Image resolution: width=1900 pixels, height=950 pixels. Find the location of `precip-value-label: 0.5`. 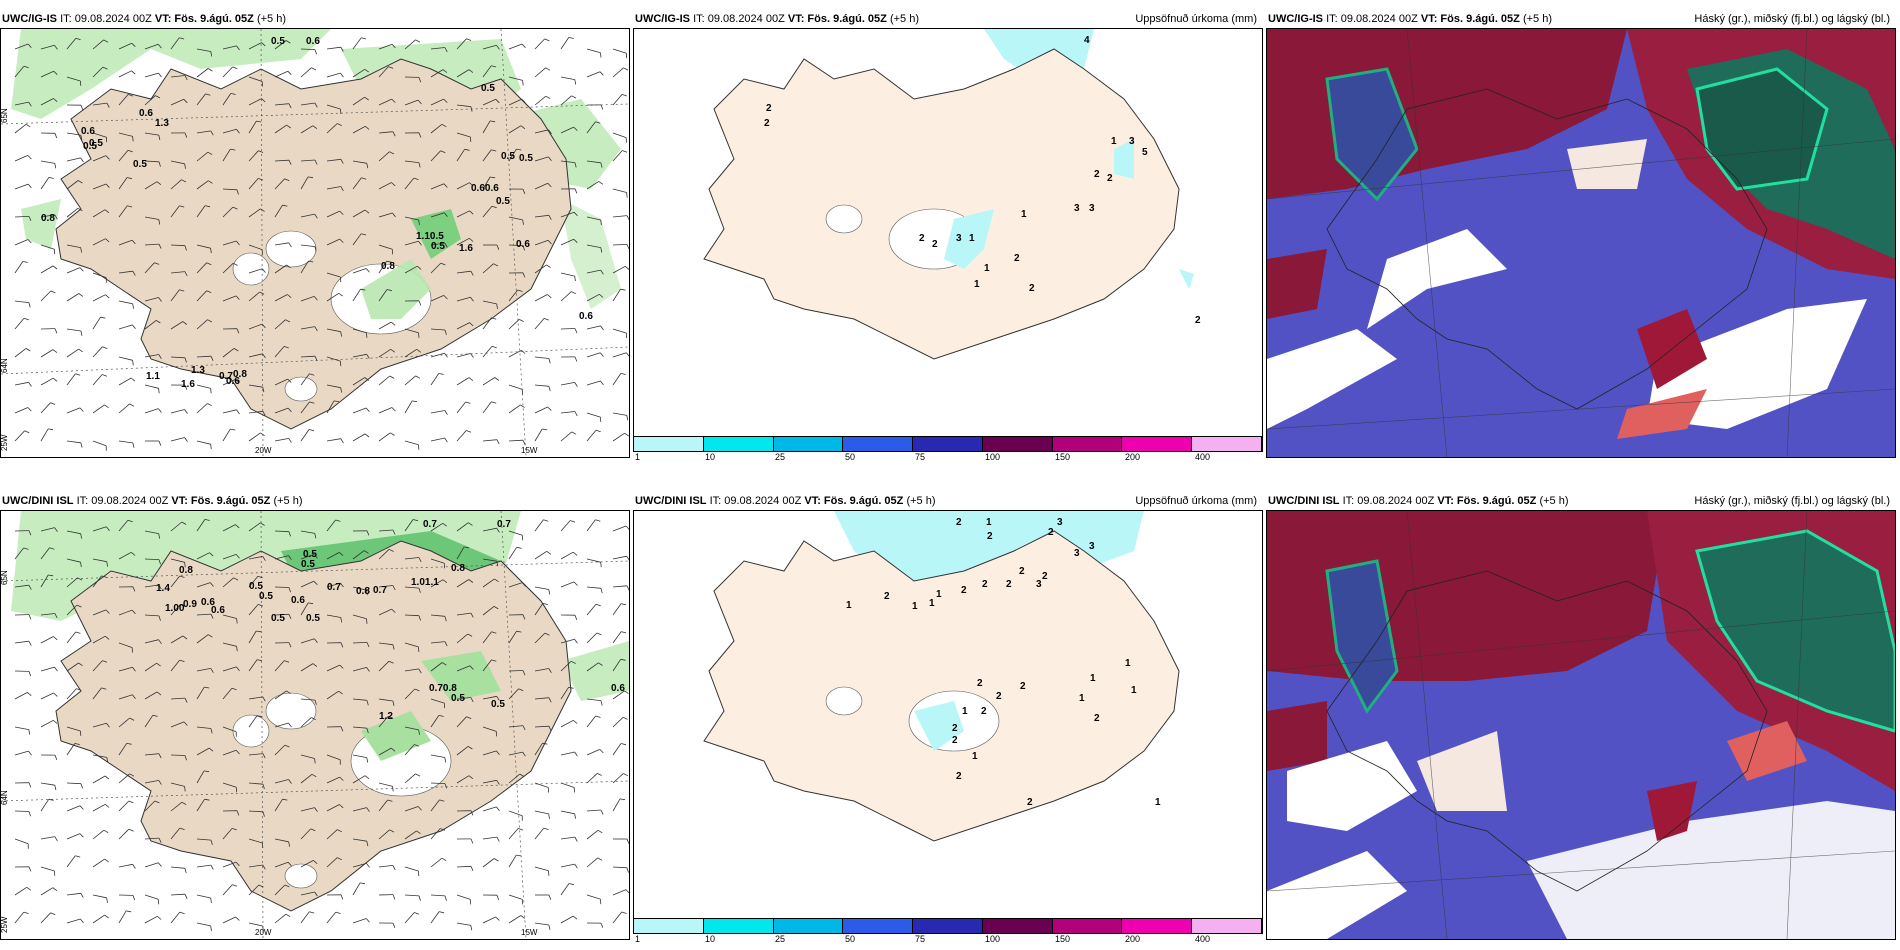

precip-value-label: 0.5 is located at coordinates (438, 246).